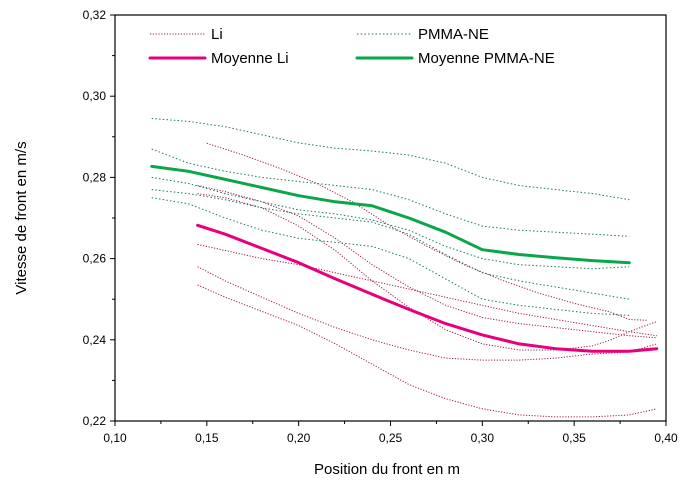 This screenshot has height=484, width=684. I want to click on y-tick-label: 0,26, so click(95, 259).